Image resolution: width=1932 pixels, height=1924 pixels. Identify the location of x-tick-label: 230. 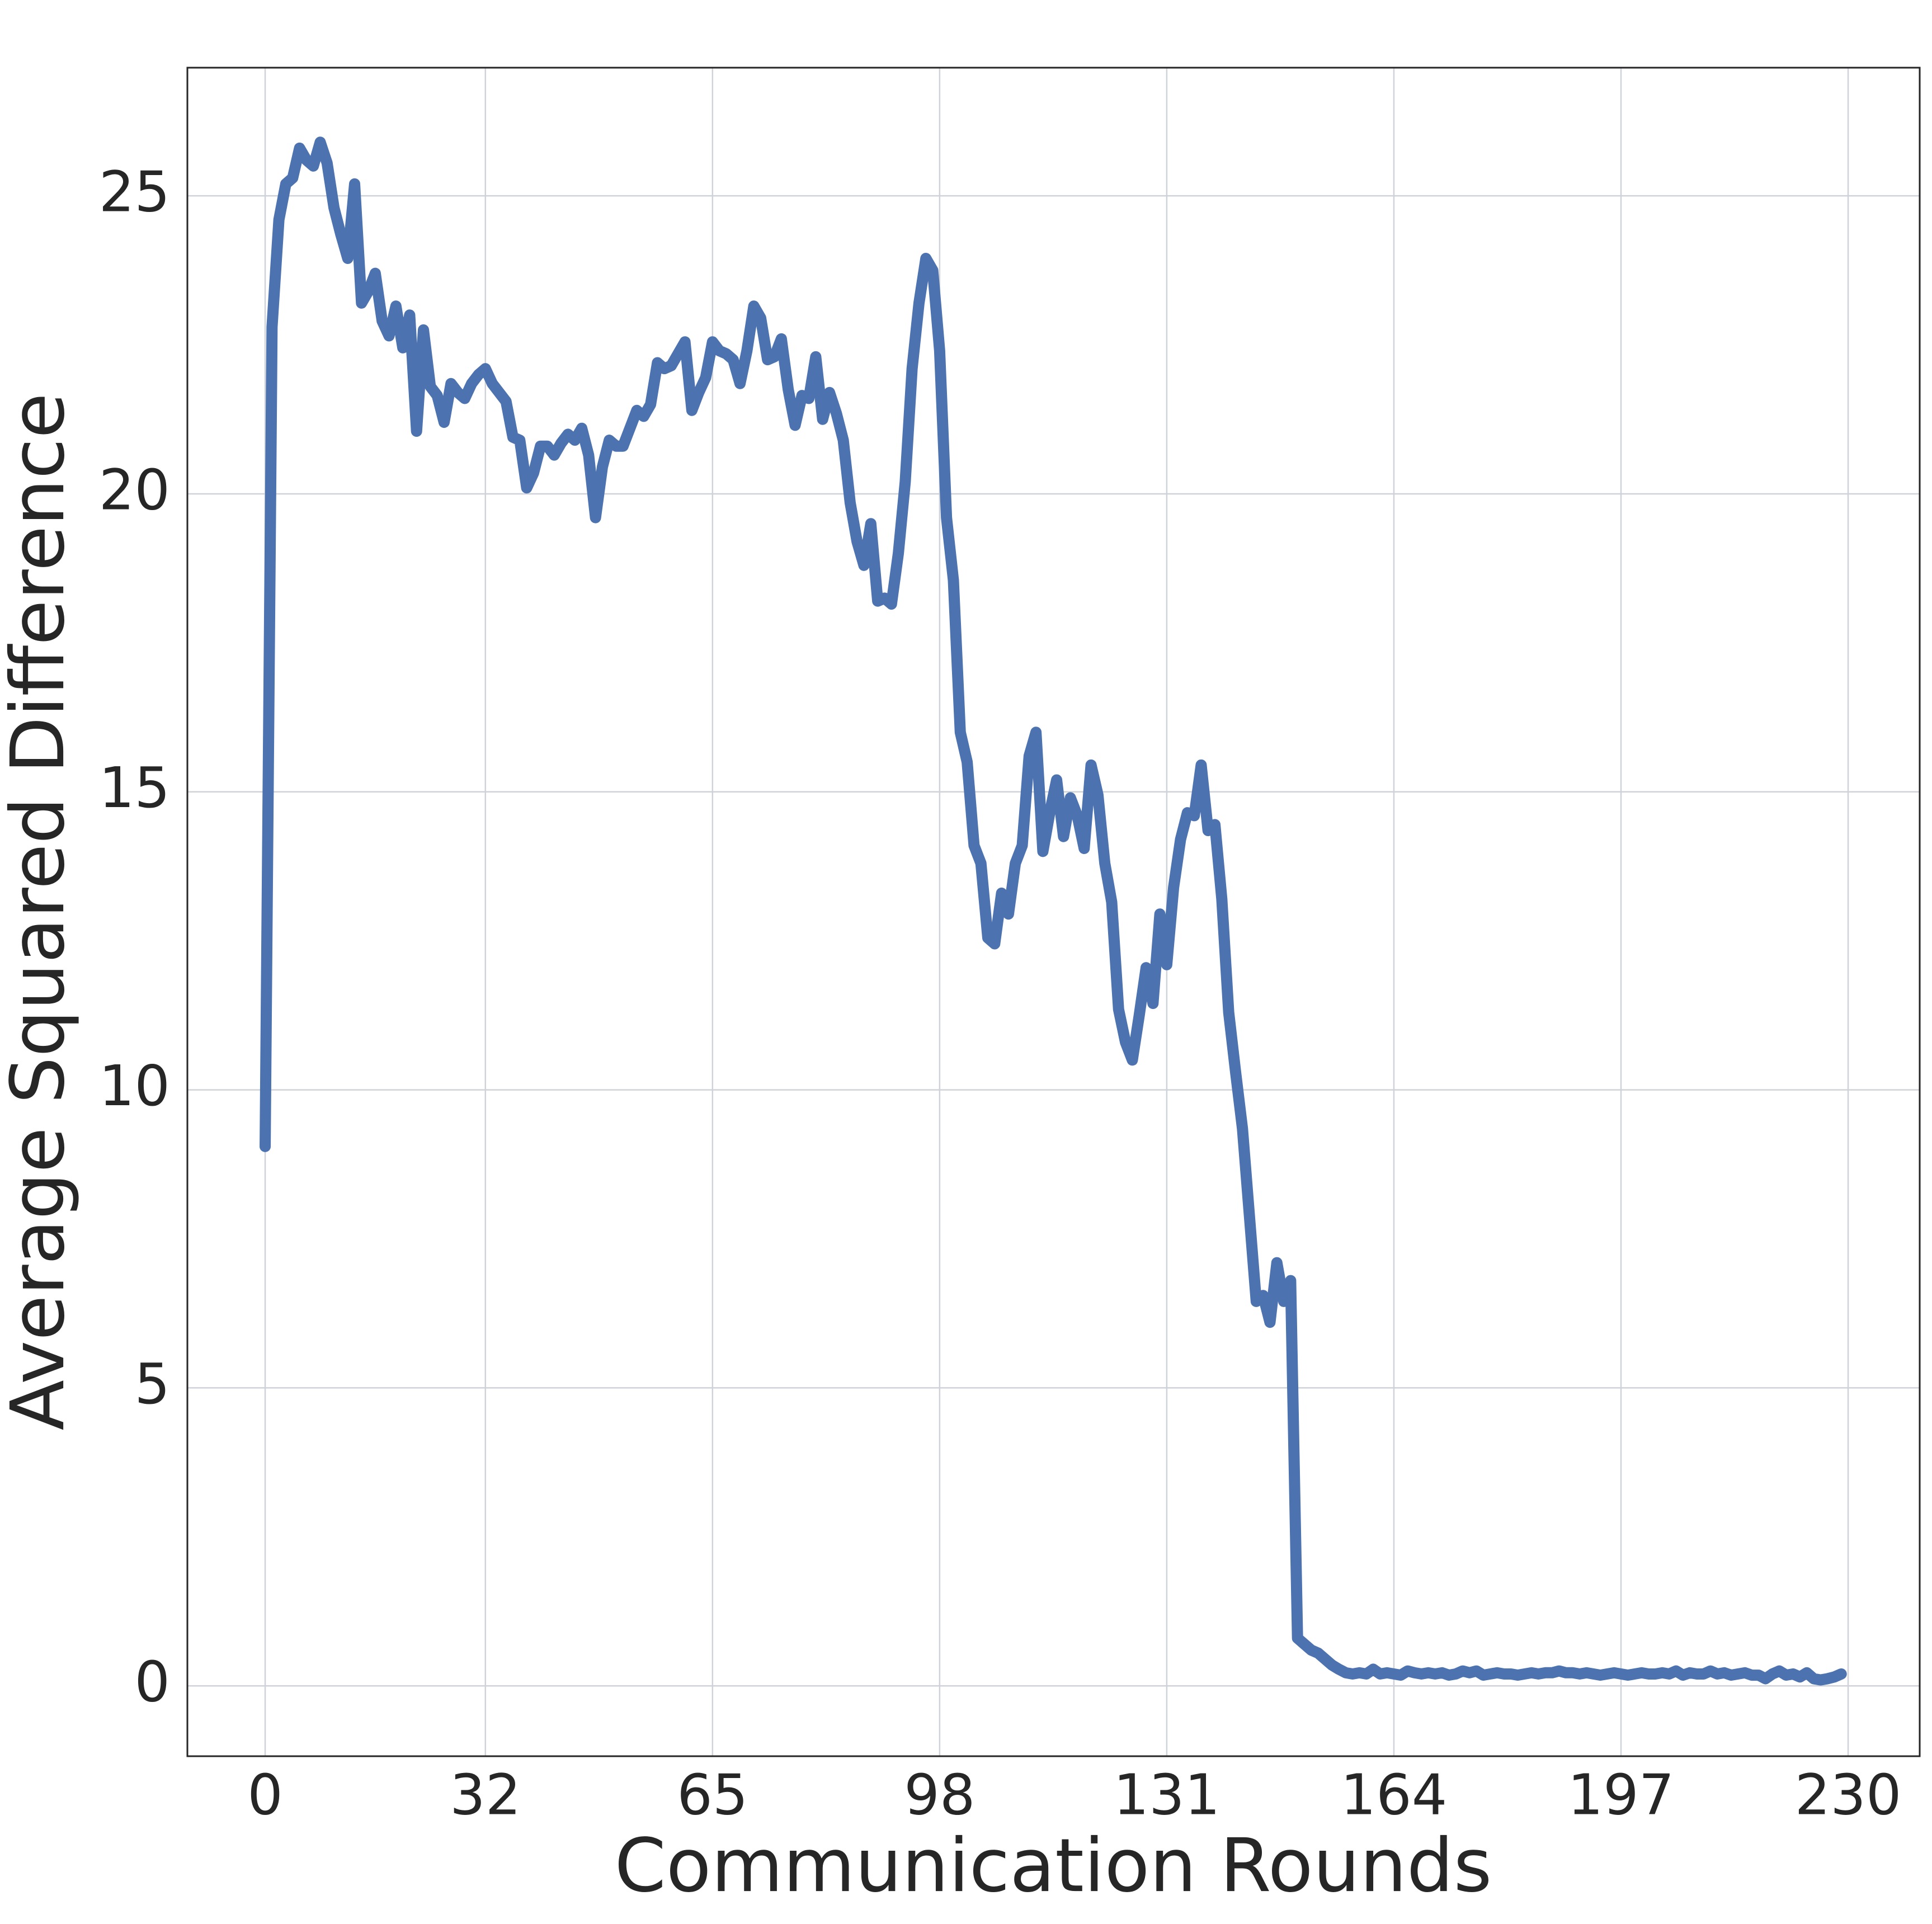
(1848, 1794).